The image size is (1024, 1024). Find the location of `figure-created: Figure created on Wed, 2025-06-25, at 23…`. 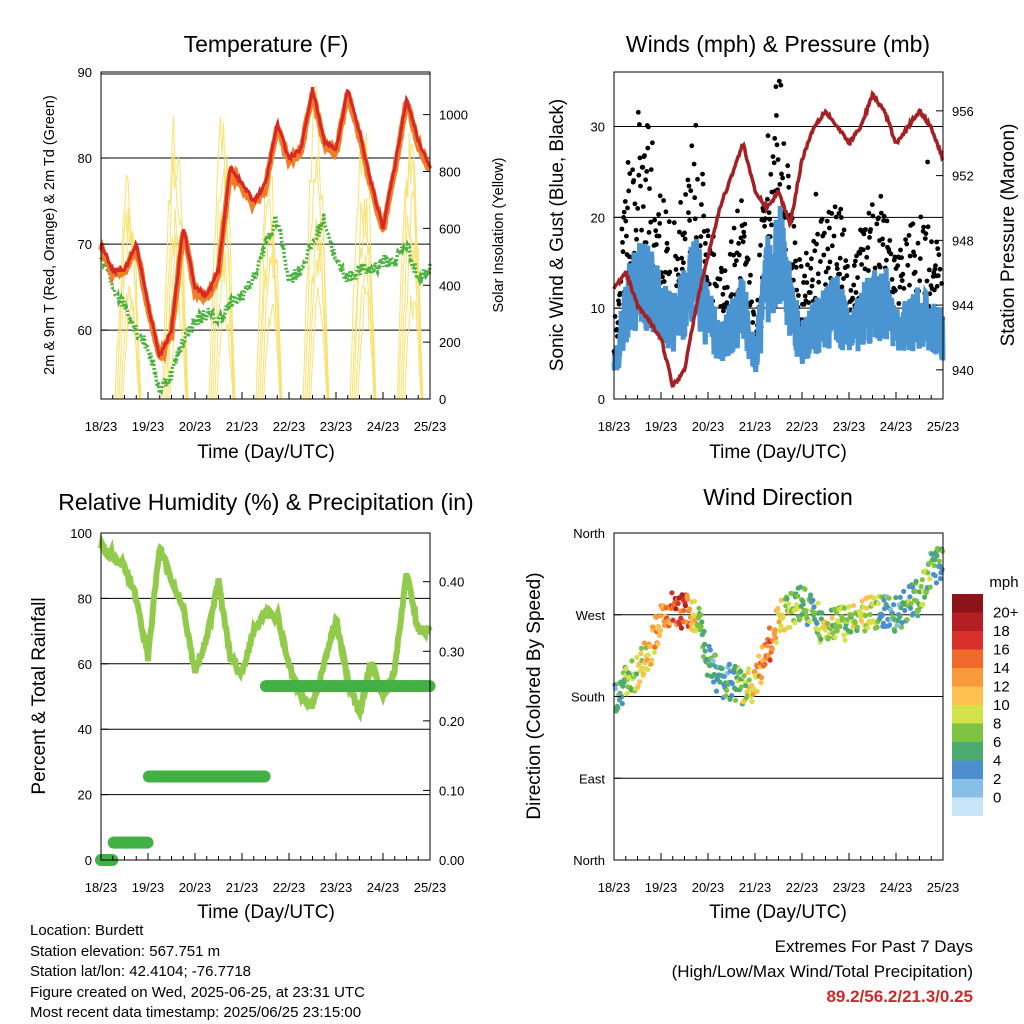

figure-created: Figure created on Wed, 2025-06-25, at 23… is located at coordinates (197, 992).